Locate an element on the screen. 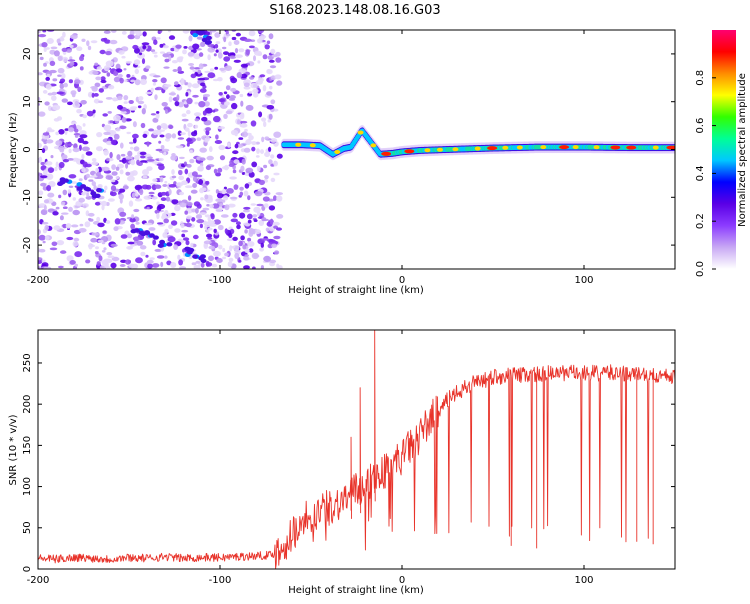 This screenshot has height=604, width=750. colorbar-label: Normalized spectral amplitude is located at coordinates (742, 150).